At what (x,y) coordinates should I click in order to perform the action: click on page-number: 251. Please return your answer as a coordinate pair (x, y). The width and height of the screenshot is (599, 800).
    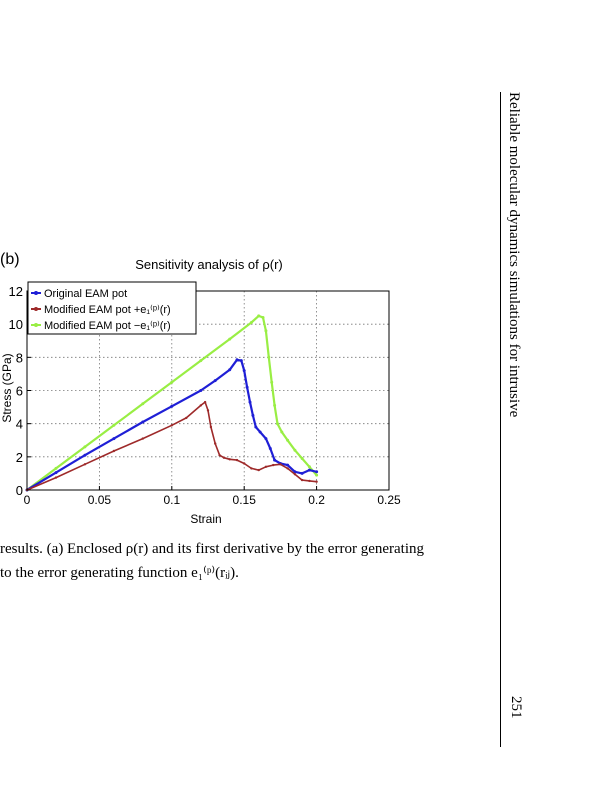
    Looking at the image, I should click on (516, 716).